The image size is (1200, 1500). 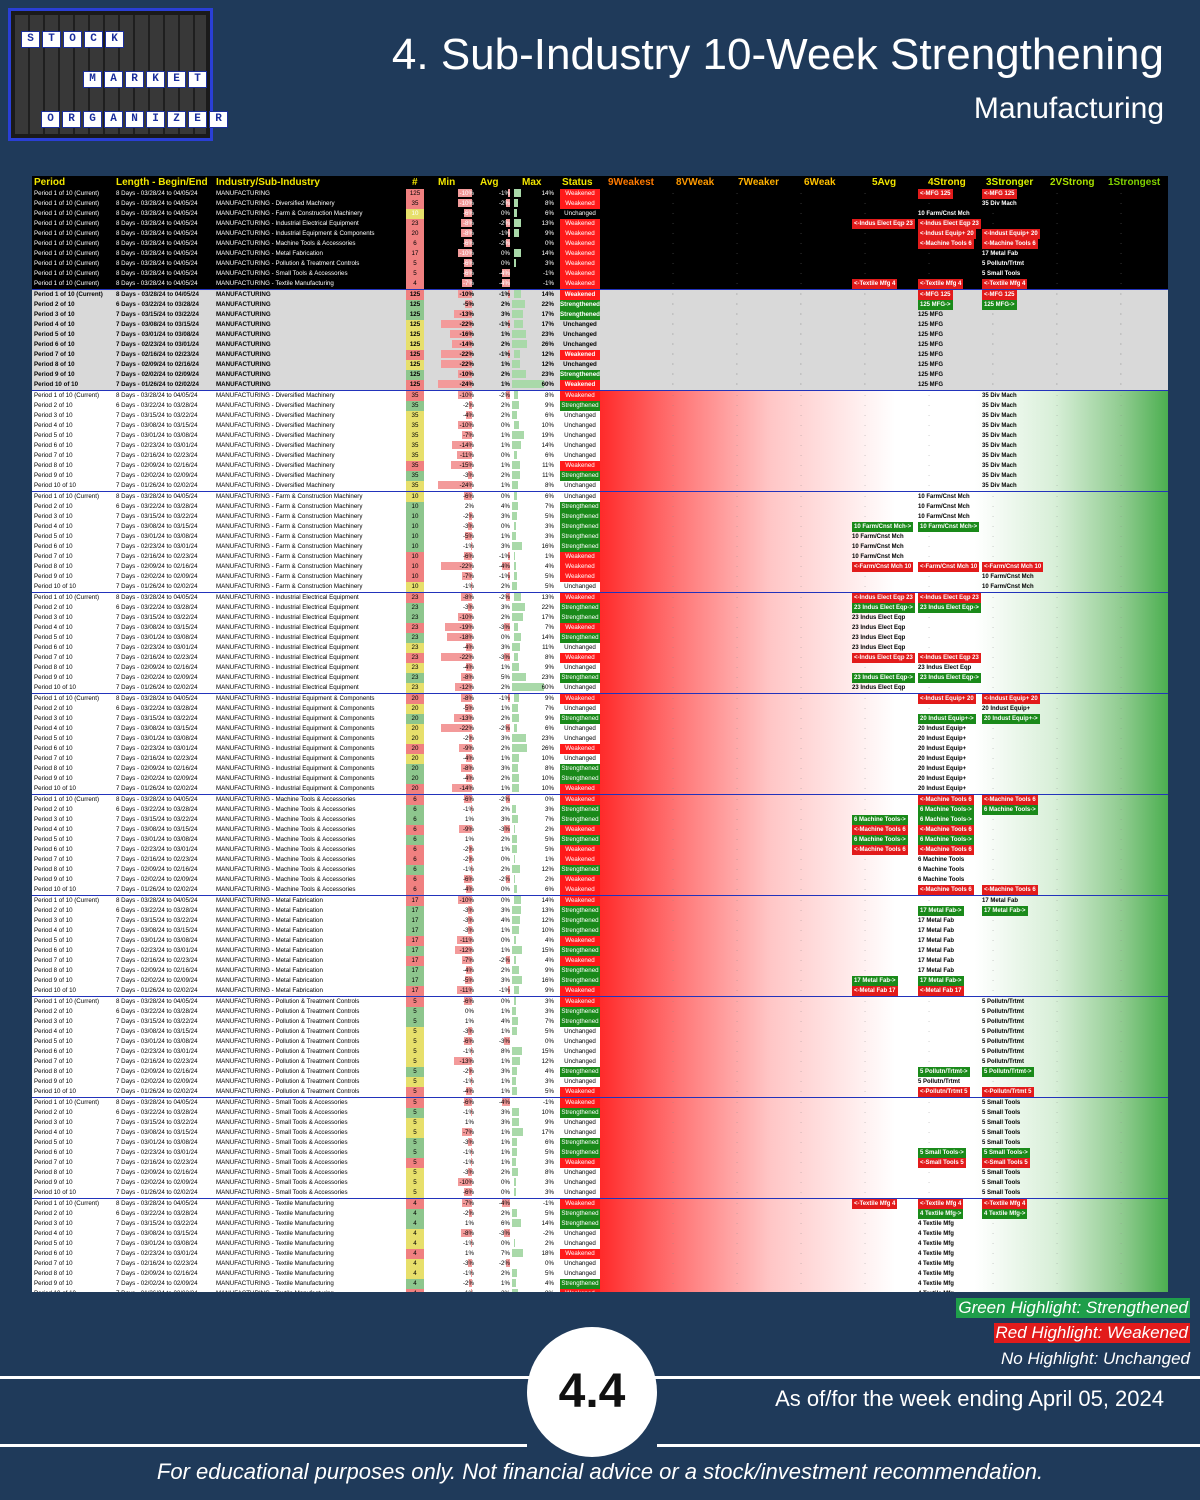 What do you see at coordinates (157, 354) in the screenshot?
I see `row-length: 7 Days - 02/16/24 to 02/23/24` at bounding box center [157, 354].